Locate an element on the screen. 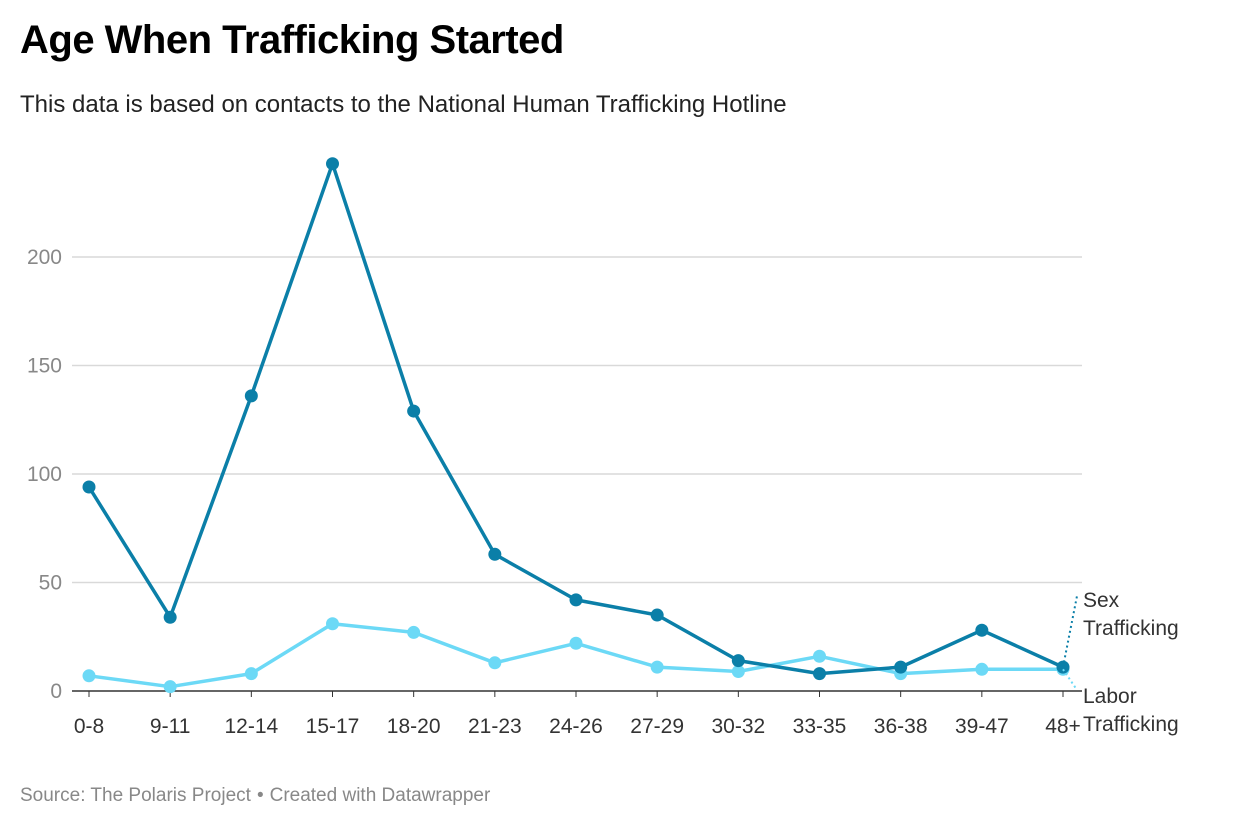  x-tick-label: 36-38 is located at coordinates (901, 726).